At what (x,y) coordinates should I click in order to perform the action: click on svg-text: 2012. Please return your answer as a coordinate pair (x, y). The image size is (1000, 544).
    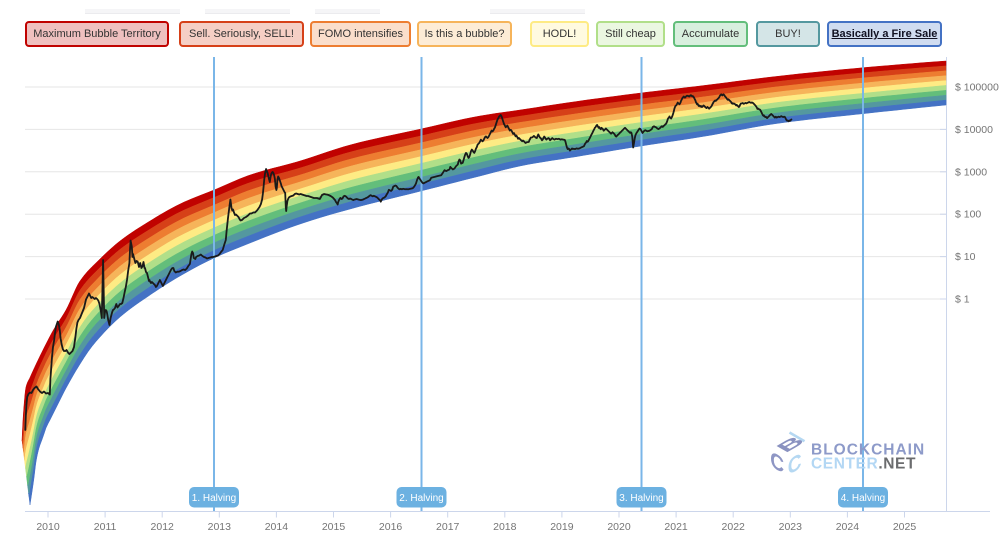
    Looking at the image, I should click on (163, 527).